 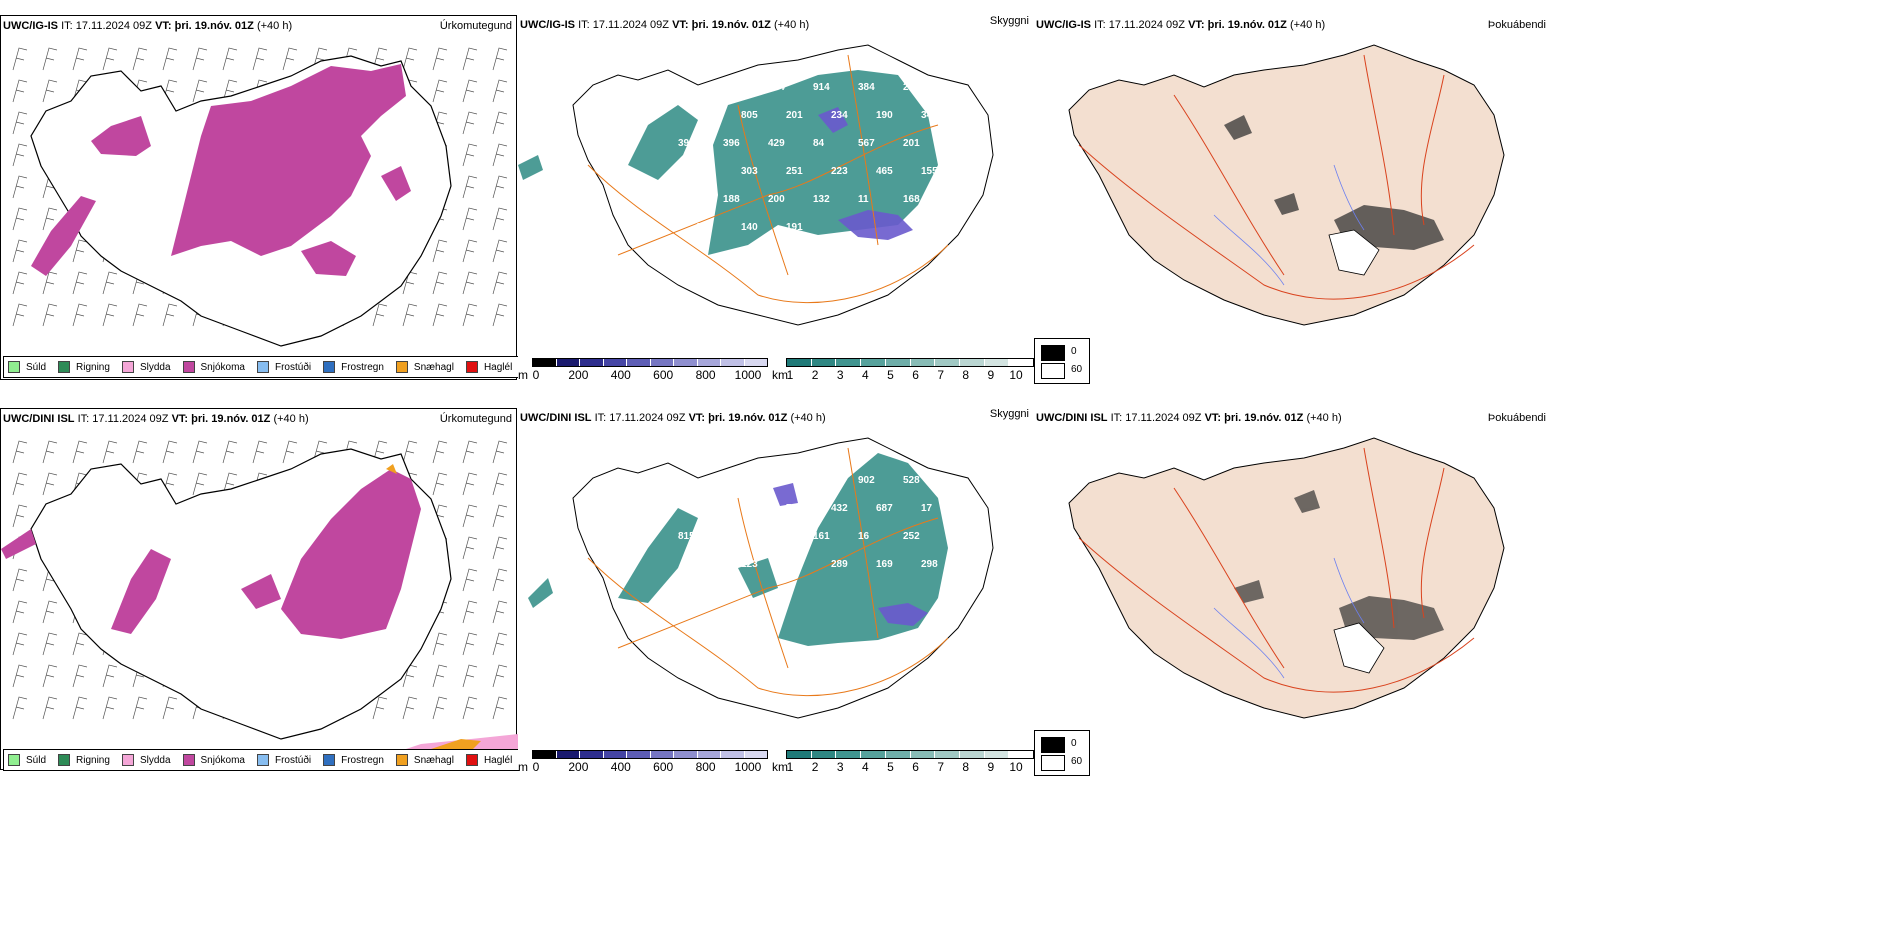 I want to click on iceland-land, so click(x=1286, y=185).